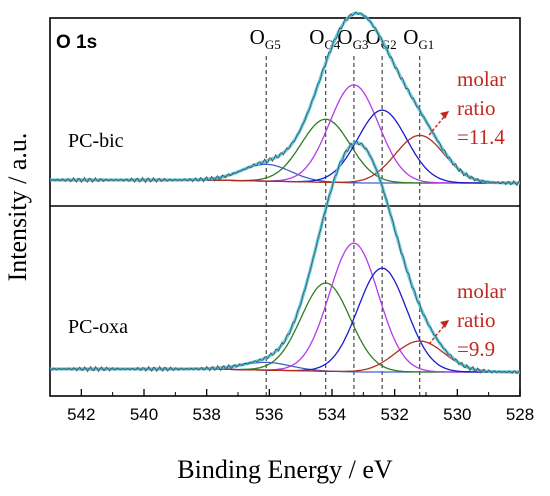 Image resolution: width=550 pixels, height=496 pixels. What do you see at coordinates (206, 414) in the screenshot?
I see `x-tick-label: 538` at bounding box center [206, 414].